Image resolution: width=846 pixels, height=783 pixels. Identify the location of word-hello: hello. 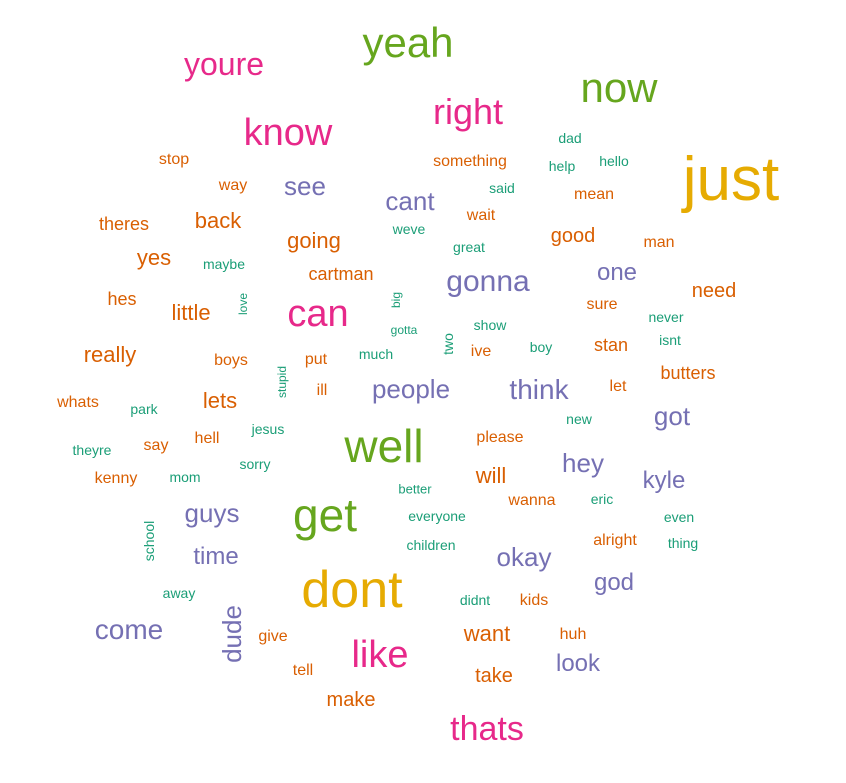
(614, 161).